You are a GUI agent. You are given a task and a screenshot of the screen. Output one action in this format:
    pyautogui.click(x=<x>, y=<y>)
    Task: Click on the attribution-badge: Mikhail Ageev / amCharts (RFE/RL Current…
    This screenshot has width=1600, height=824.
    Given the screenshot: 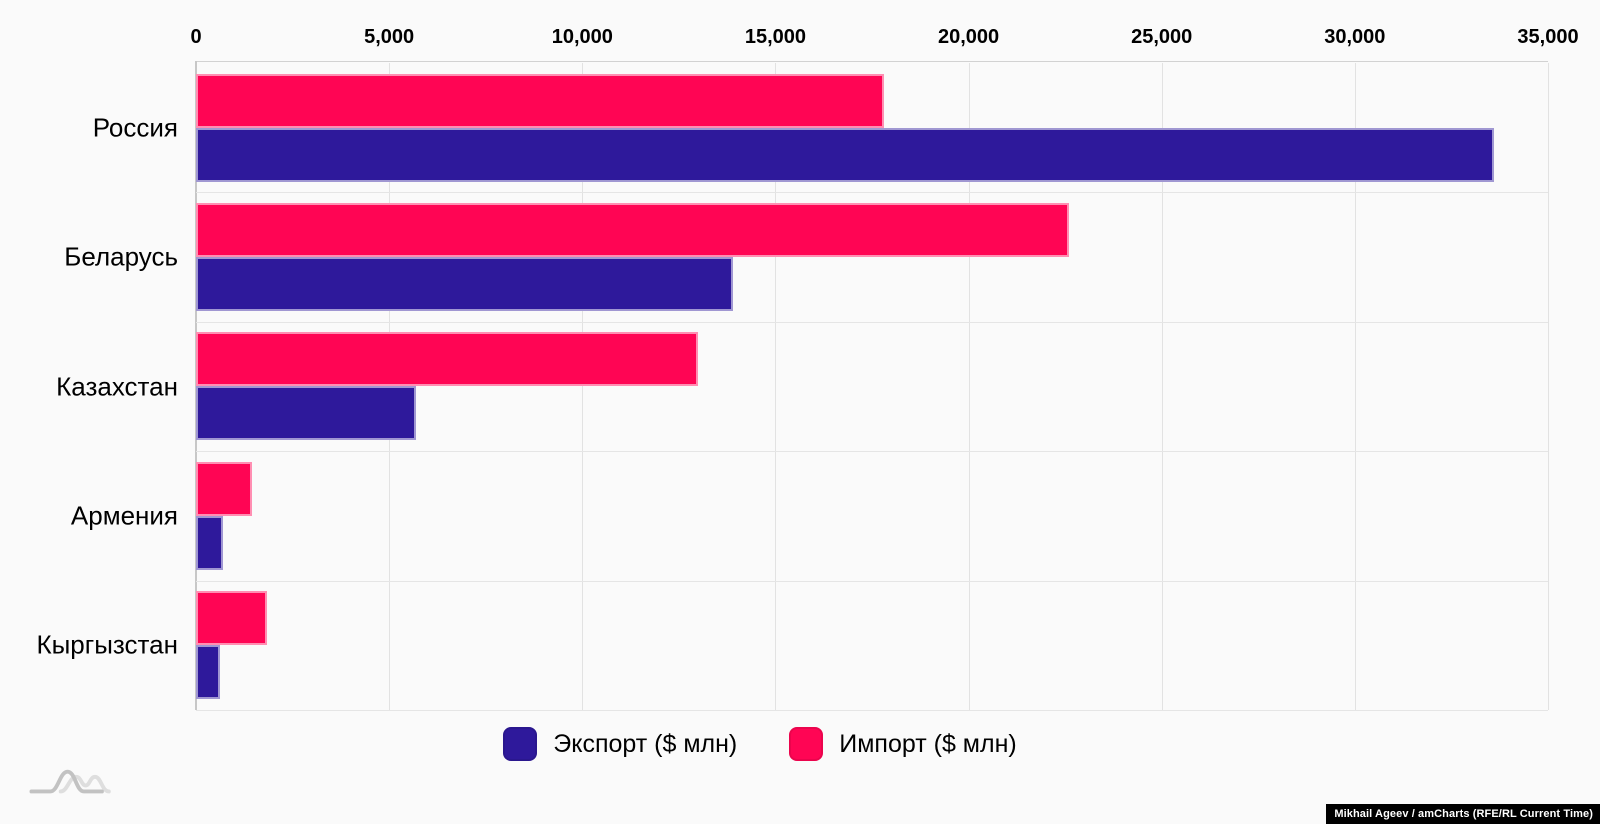 What is the action you would take?
    pyautogui.click(x=1463, y=814)
    